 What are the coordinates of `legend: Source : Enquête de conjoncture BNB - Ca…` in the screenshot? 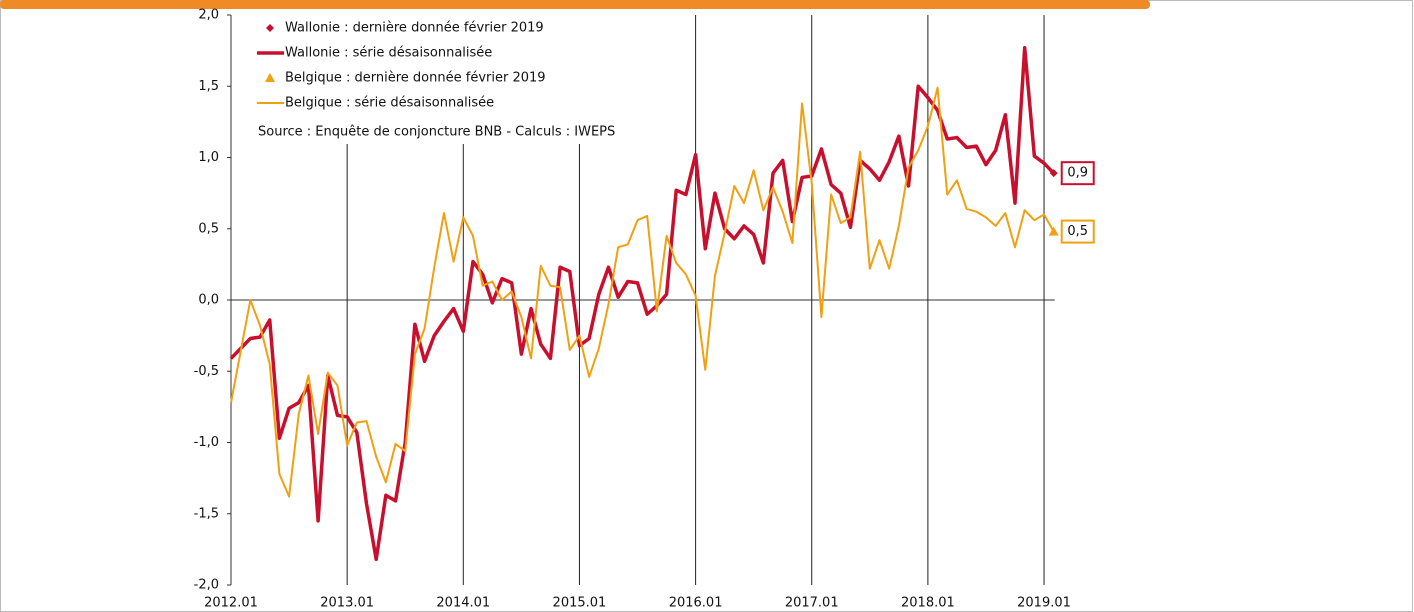 It's located at (432, 79).